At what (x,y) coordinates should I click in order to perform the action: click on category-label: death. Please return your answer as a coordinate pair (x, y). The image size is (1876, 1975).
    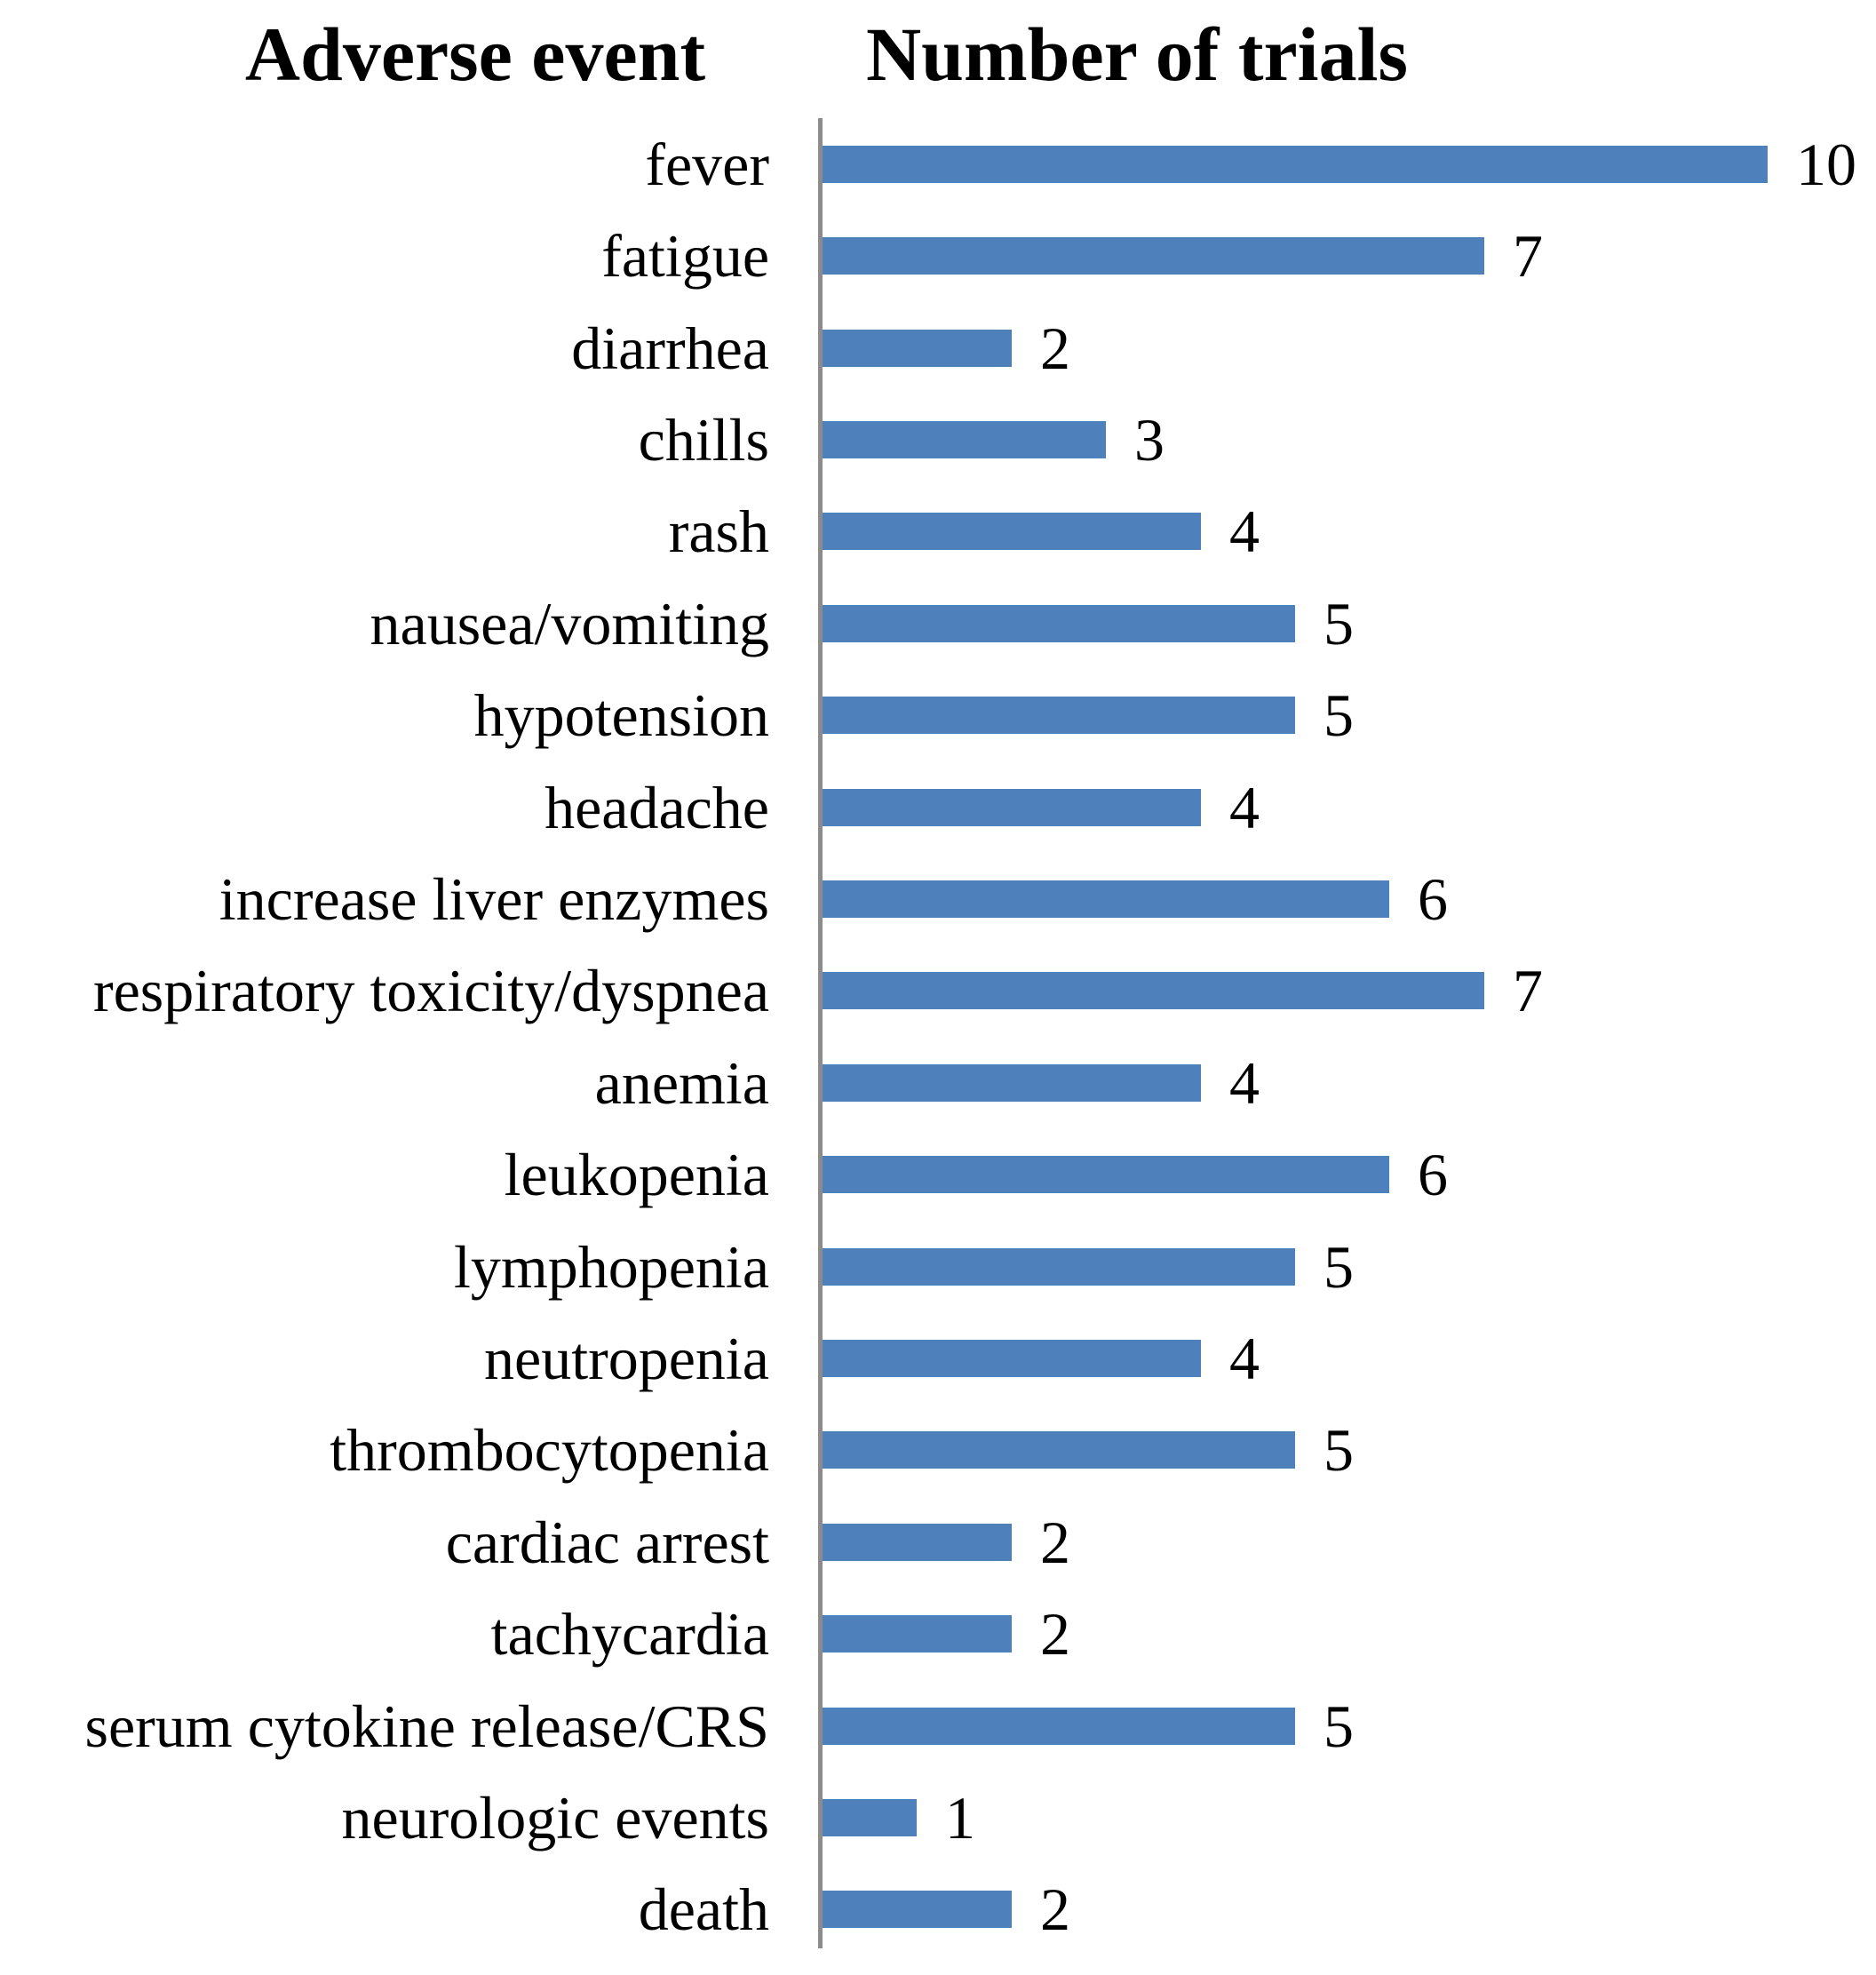
    Looking at the image, I should click on (703, 1909).